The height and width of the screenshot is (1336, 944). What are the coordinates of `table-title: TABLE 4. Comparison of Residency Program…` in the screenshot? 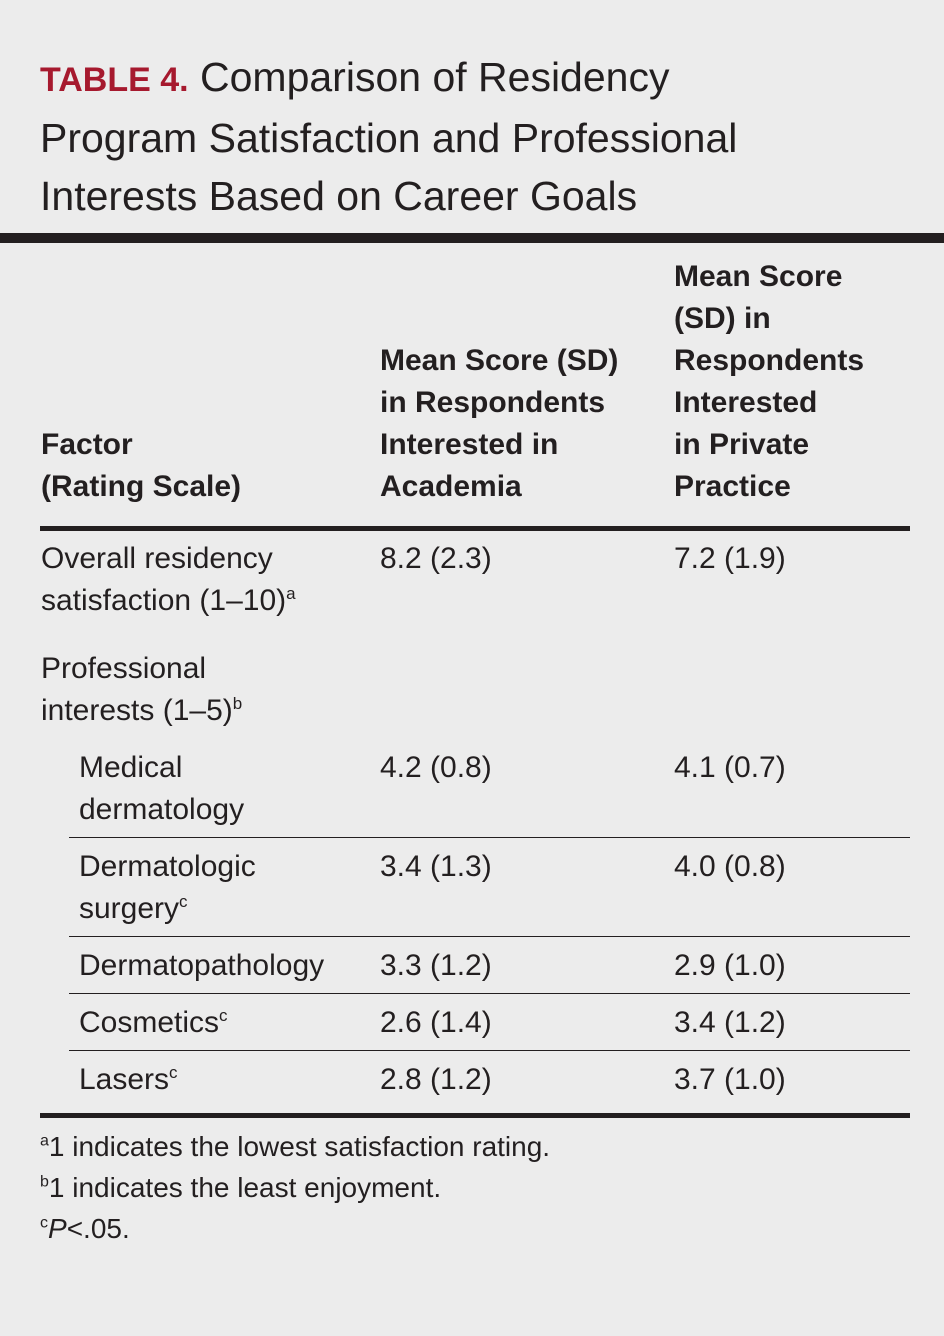 It's located at (480, 136).